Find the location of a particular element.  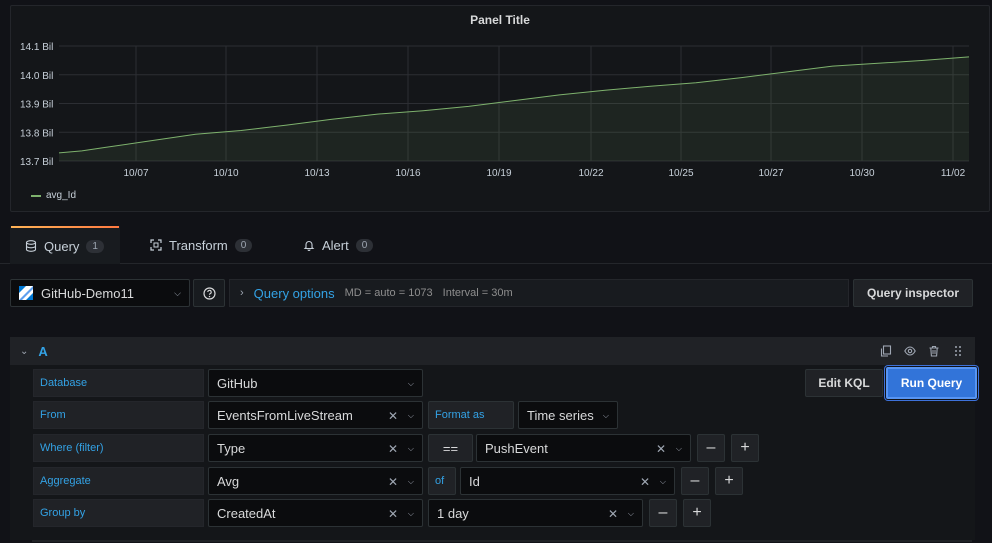

x-tick-label: 10/27 is located at coordinates (770, 173).